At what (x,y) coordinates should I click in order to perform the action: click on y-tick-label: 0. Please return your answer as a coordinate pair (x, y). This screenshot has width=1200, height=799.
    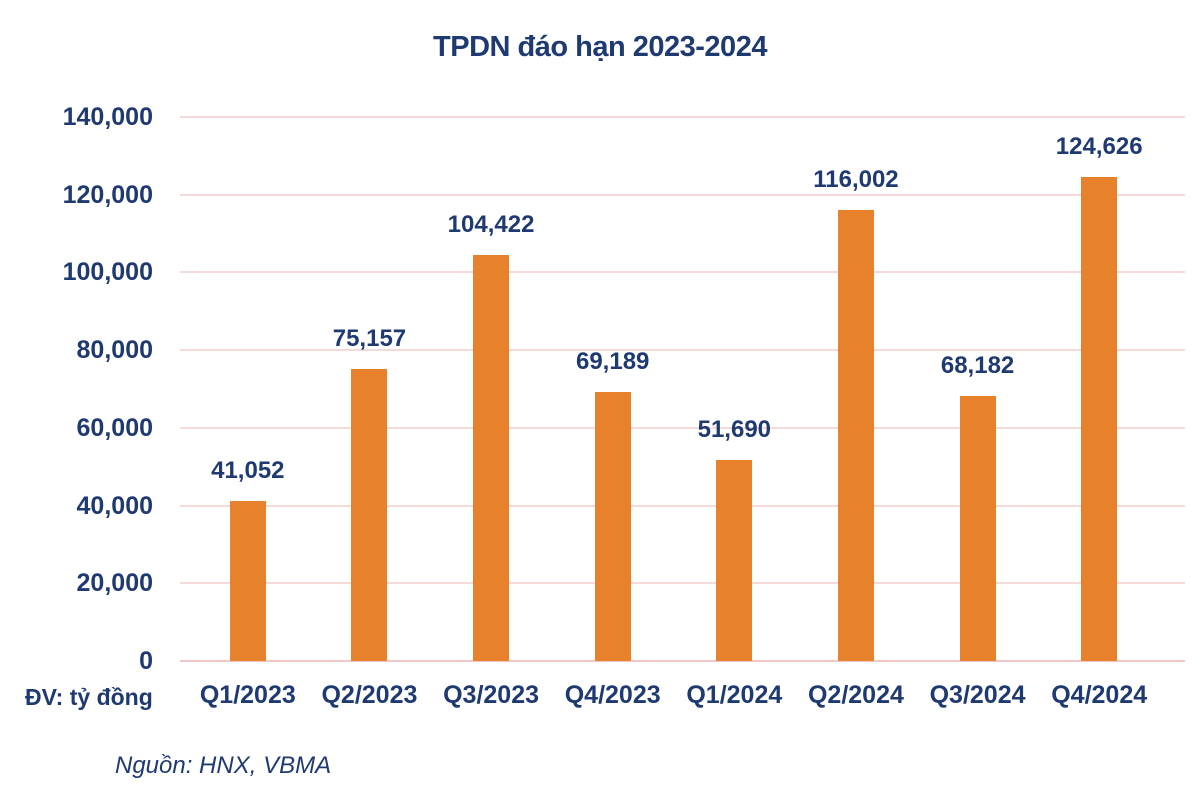
    Looking at the image, I should click on (146, 661).